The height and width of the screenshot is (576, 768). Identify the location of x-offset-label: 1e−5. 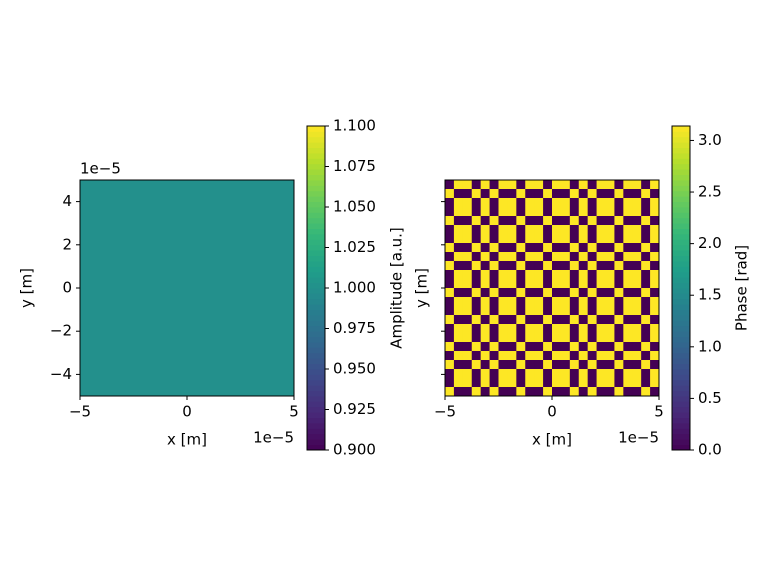
(273, 438).